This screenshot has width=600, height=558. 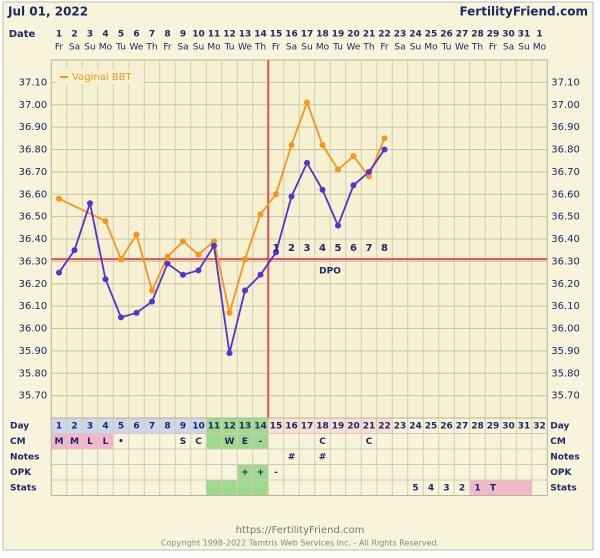 What do you see at coordinates (558, 442) in the screenshot?
I see `row-label-right: CM` at bounding box center [558, 442].